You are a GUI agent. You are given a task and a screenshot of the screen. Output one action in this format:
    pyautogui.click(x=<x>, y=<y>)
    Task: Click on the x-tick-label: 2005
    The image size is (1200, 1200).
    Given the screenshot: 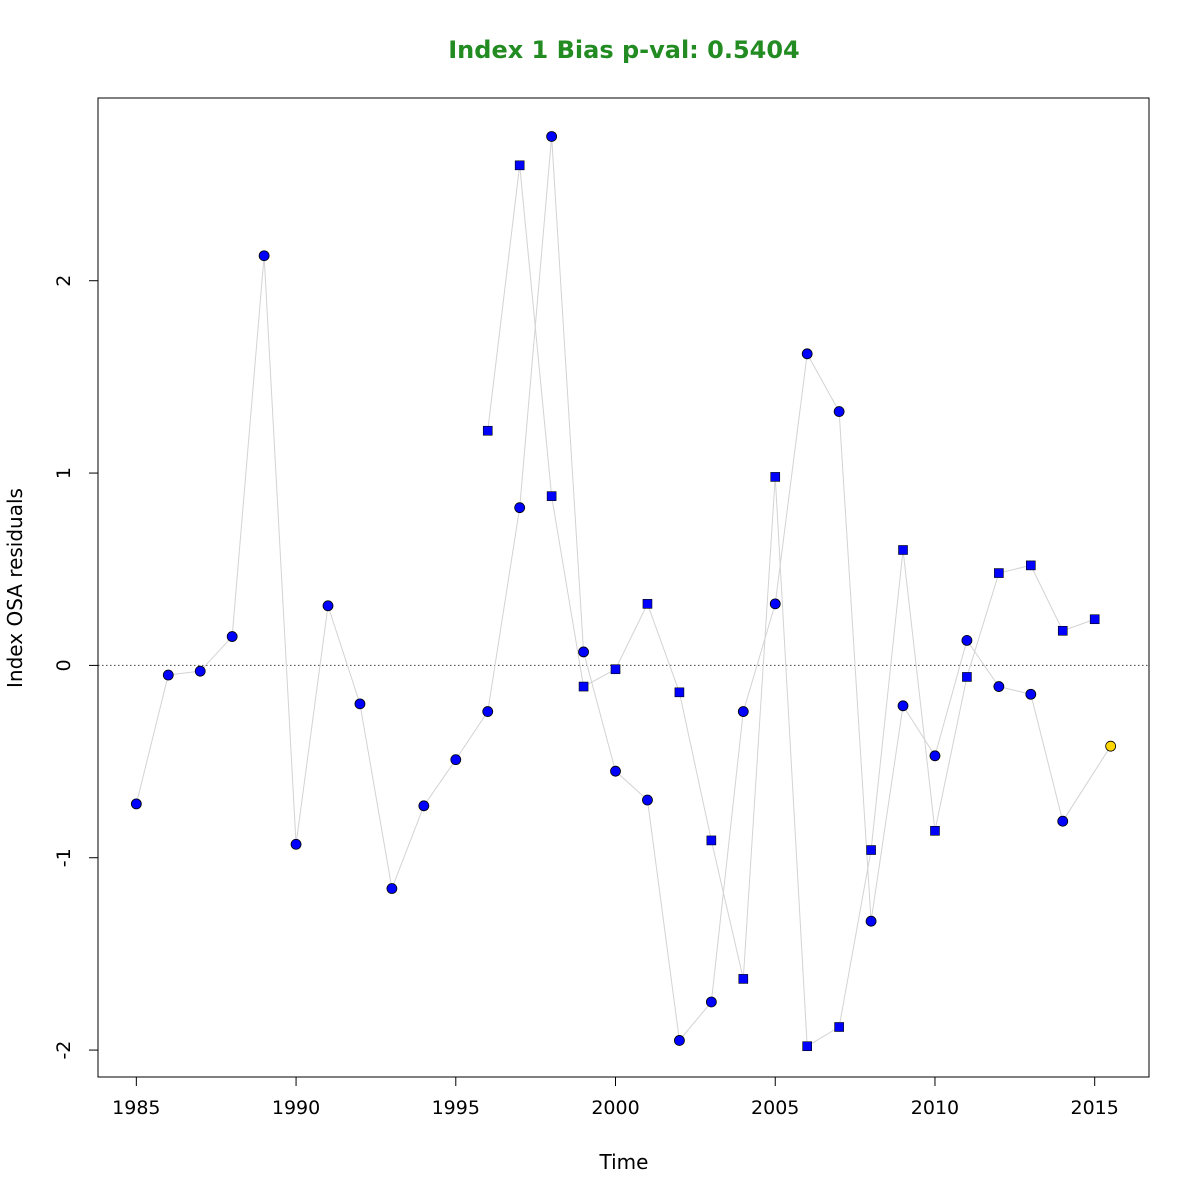 What is the action you would take?
    pyautogui.click(x=775, y=1108)
    